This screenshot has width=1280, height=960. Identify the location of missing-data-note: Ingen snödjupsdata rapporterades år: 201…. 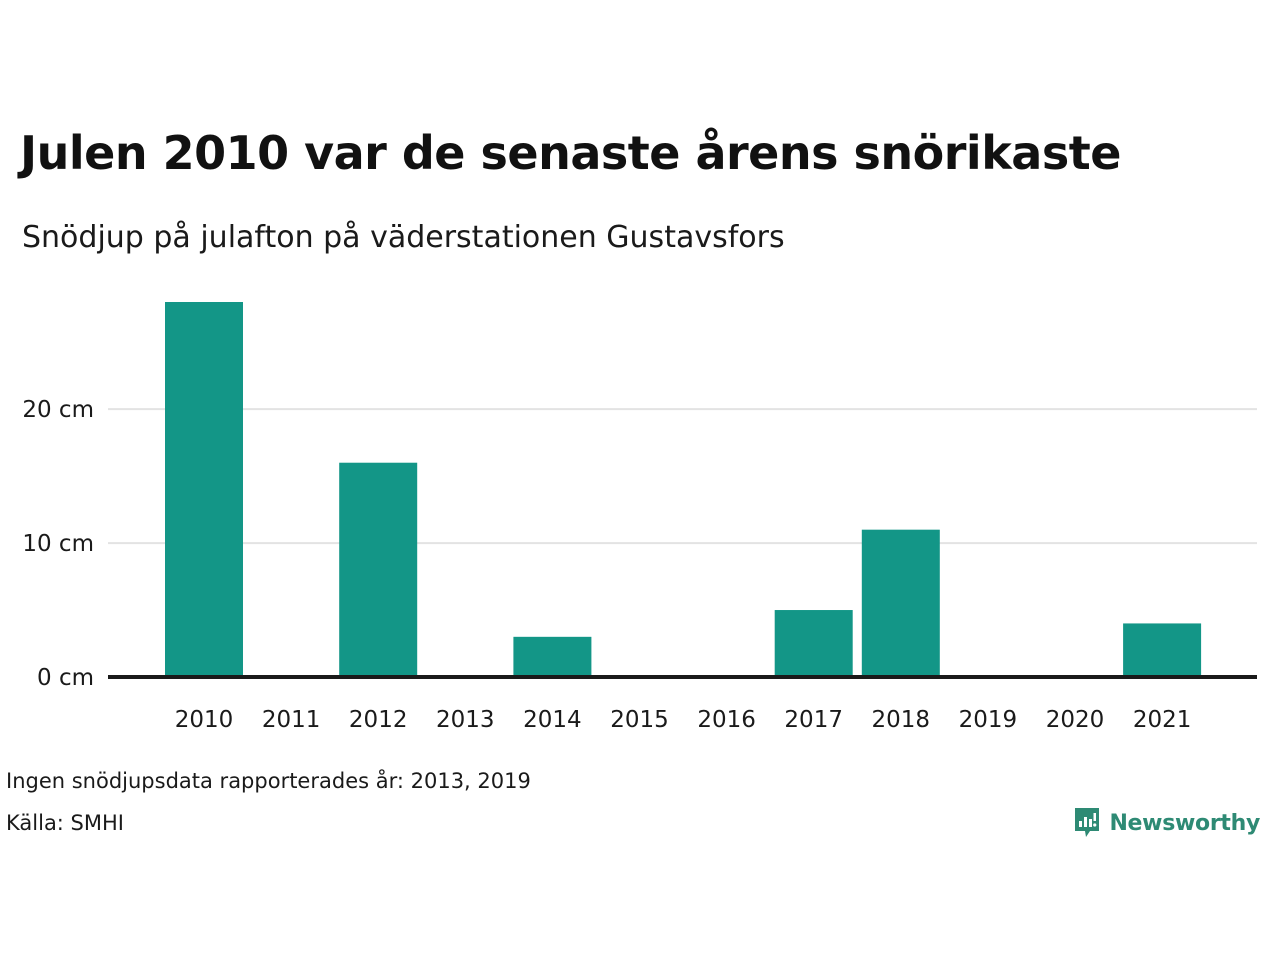
(268, 781).